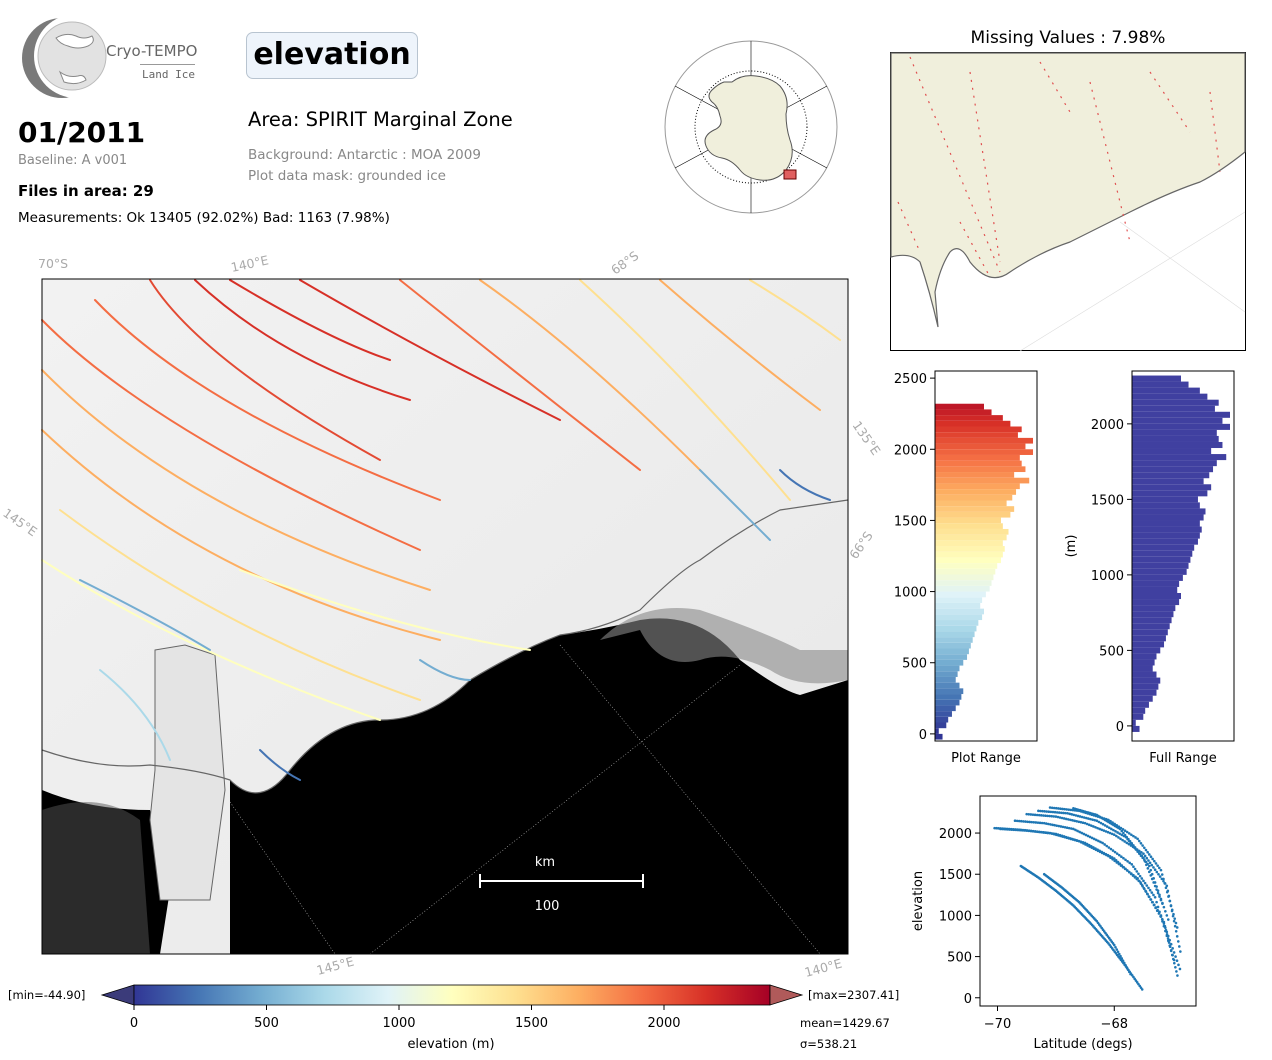 Image resolution: width=1272 pixels, height=1060 pixels. I want to click on colorbar-tick-label: 0, so click(134, 1023).